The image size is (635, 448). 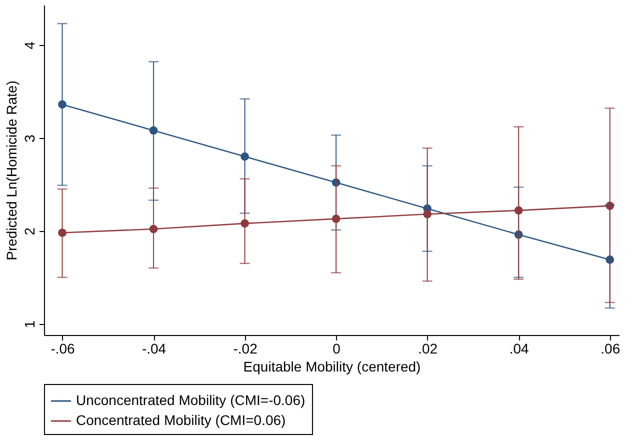 I want to click on x-tick-label: -.02, so click(x=245, y=348).